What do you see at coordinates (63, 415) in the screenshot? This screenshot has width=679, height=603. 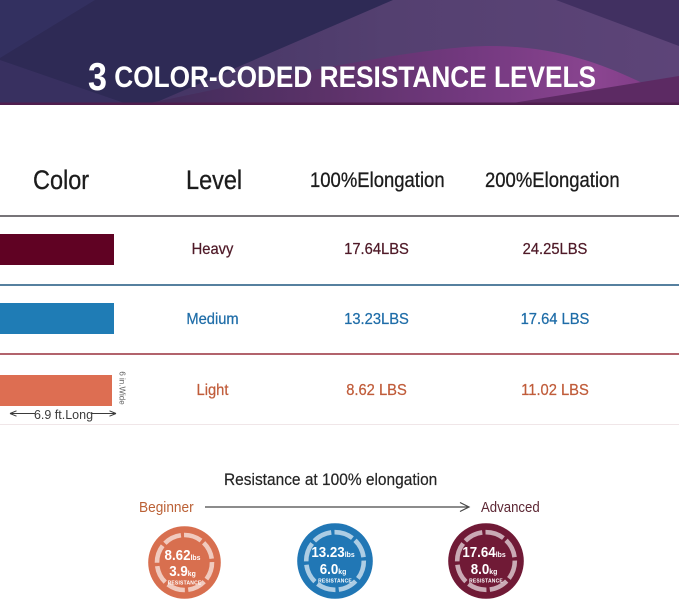 I see `svg-text: 6.9 ft.Long` at bounding box center [63, 415].